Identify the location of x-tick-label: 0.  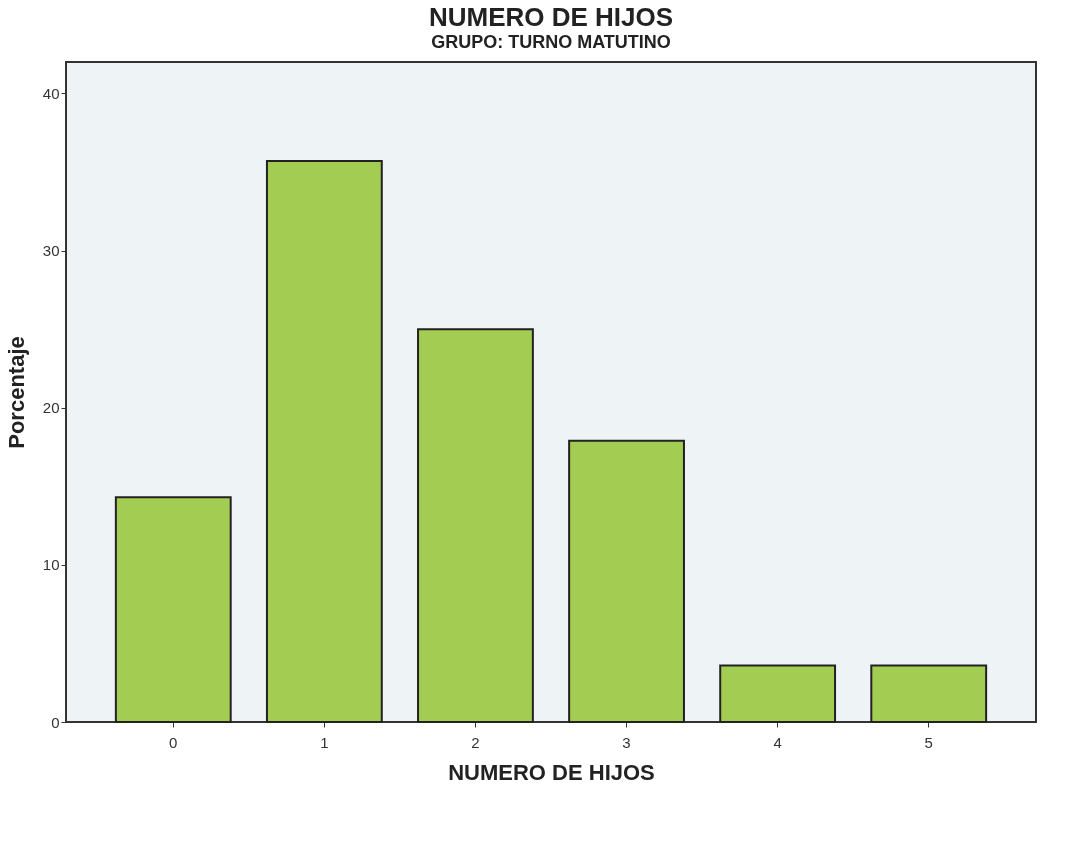
(173, 742).